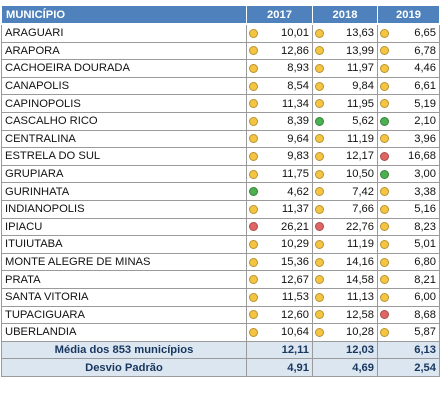 The height and width of the screenshot is (400, 442). What do you see at coordinates (408, 279) in the screenshot?
I see `value-cell-2019: 8,21` at bounding box center [408, 279].